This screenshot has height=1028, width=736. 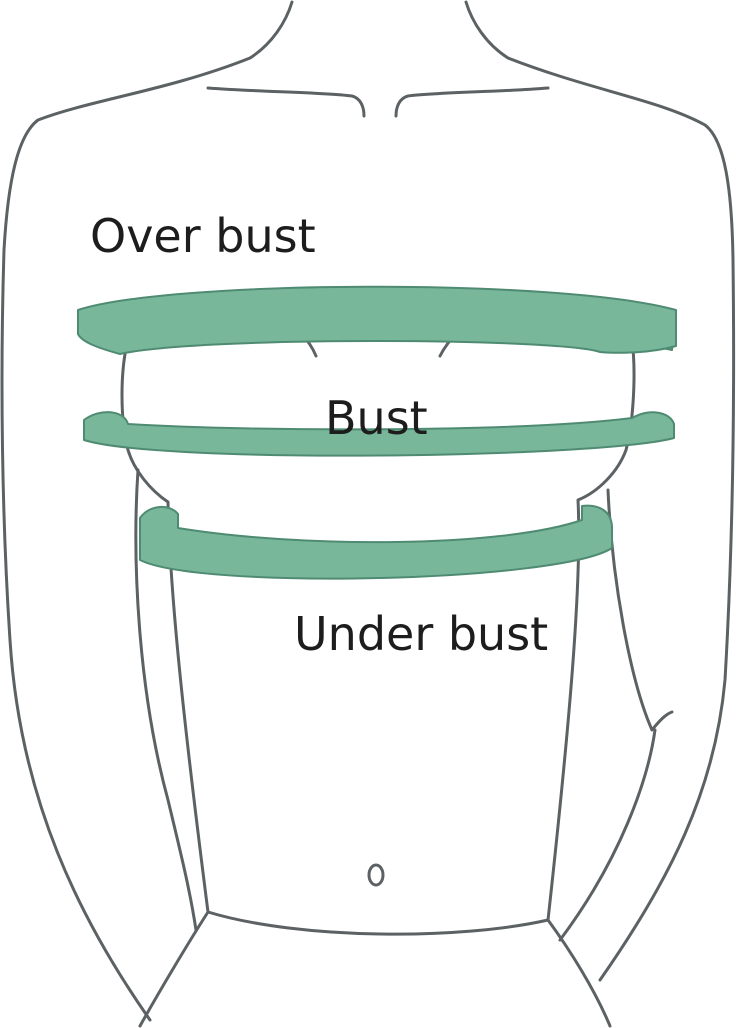 I want to click on bust-band-front, so click(x=379, y=434).